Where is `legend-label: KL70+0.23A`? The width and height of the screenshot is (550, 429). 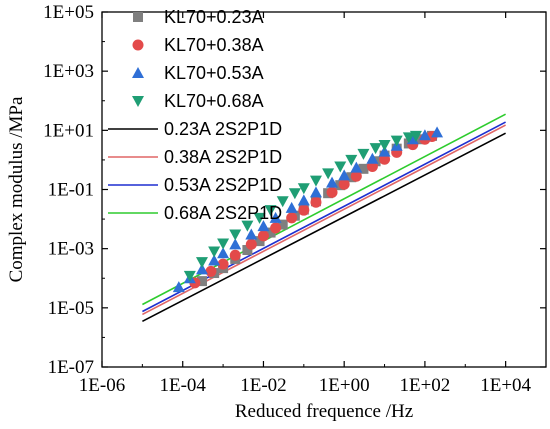
legend-label: KL70+0.23A is located at coordinates (214, 17).